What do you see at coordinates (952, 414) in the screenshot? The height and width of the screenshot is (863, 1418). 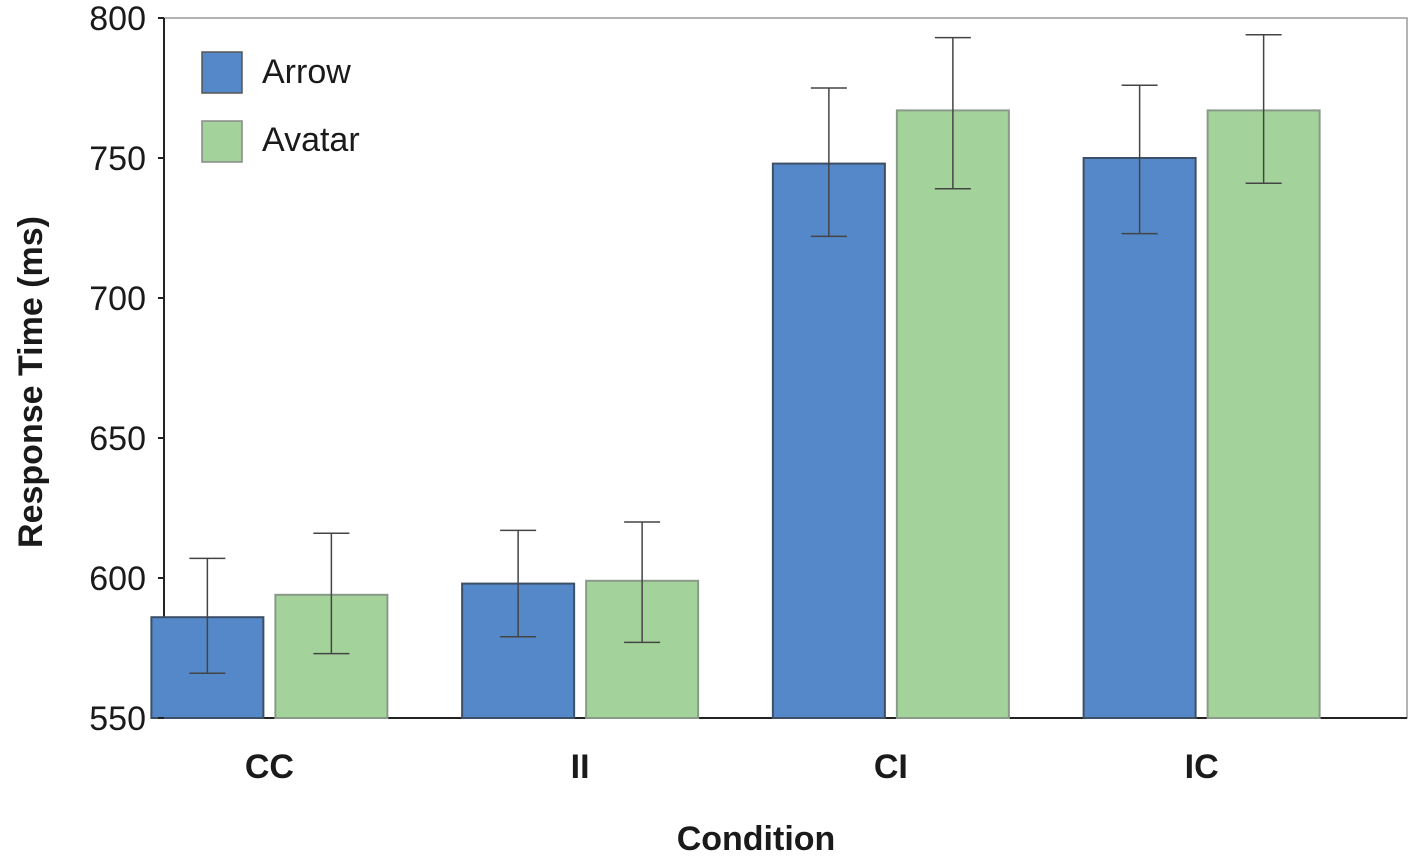 I see `bar-avatar-ci` at bounding box center [952, 414].